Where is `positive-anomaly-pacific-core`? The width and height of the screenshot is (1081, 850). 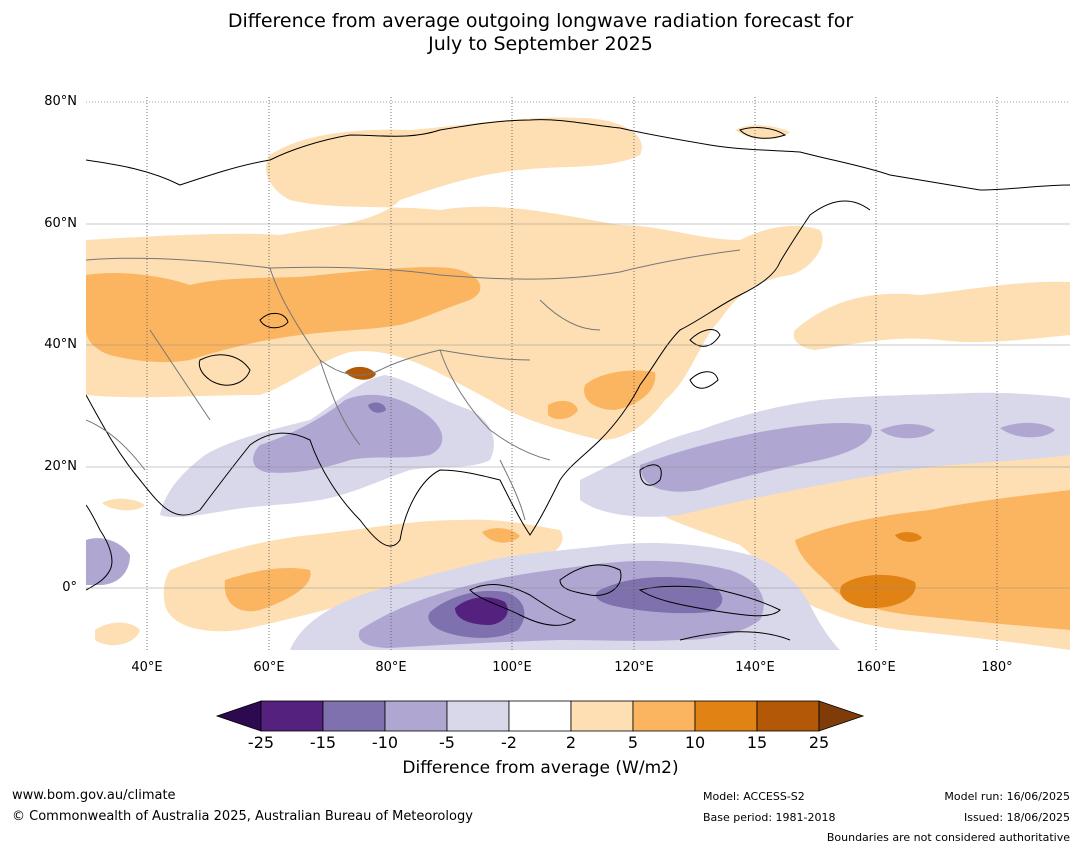
positive-anomaly-pacific-core is located at coordinates (878, 591).